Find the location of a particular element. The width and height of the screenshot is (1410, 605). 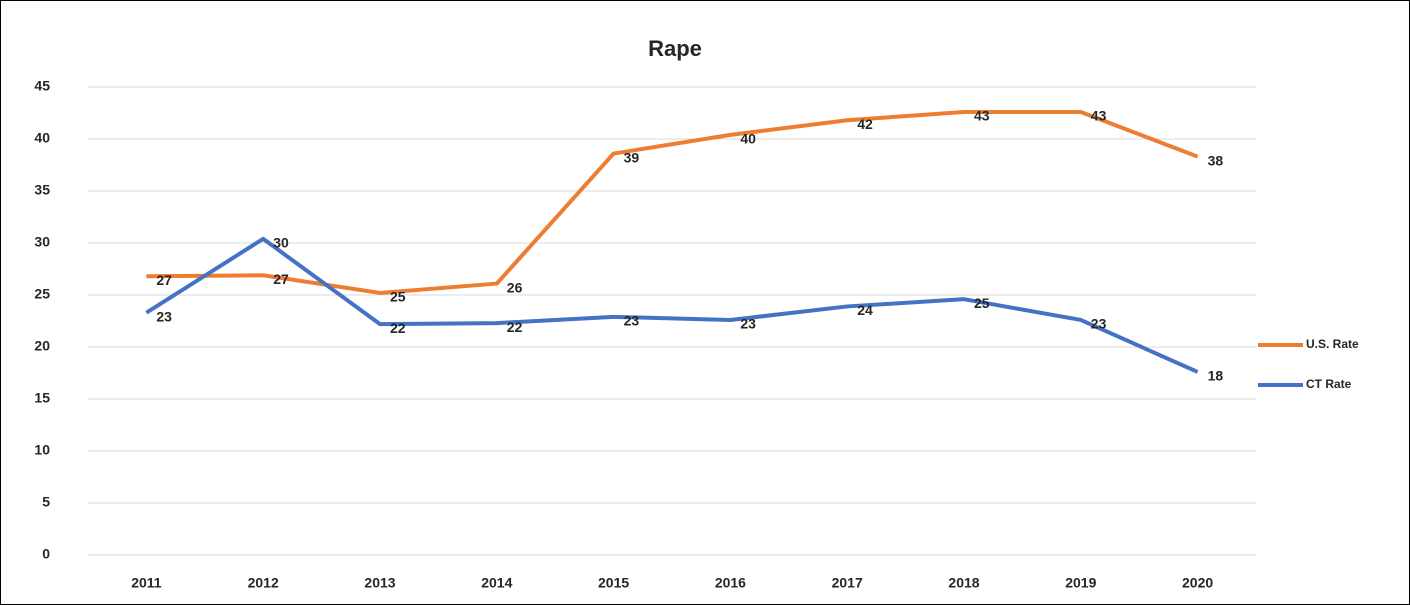

x-tick-label: 2018 is located at coordinates (963, 583).